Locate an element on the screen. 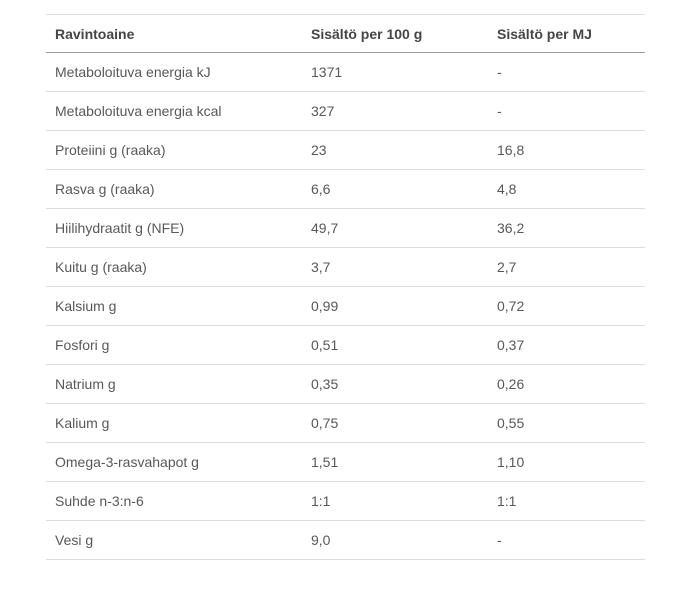 Image resolution: width=696 pixels, height=600 pixels. nutrient-cell: Vesi g is located at coordinates (74, 540).